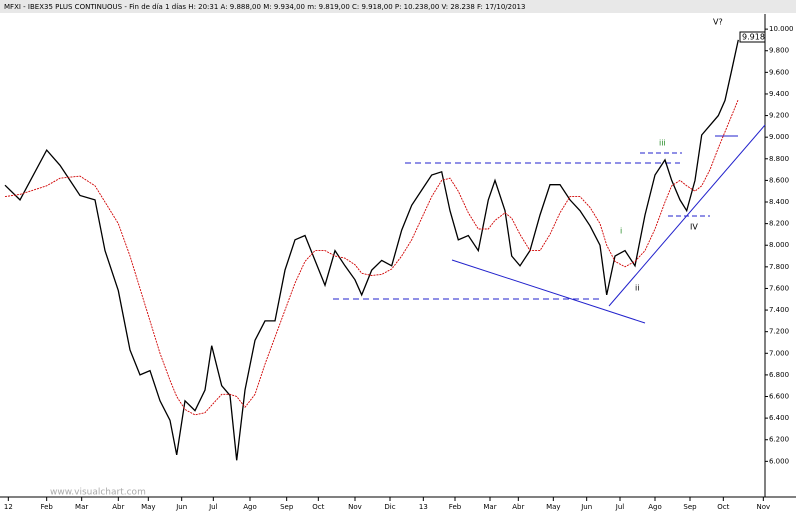  What do you see at coordinates (423, 507) in the screenshot?
I see `x-tick-label: 13` at bounding box center [423, 507].